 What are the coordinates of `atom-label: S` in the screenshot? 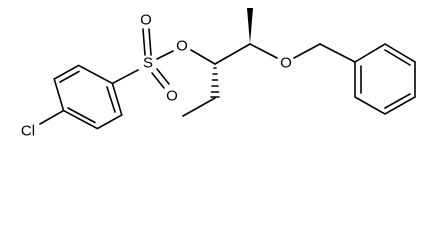 It's located at (148, 63).